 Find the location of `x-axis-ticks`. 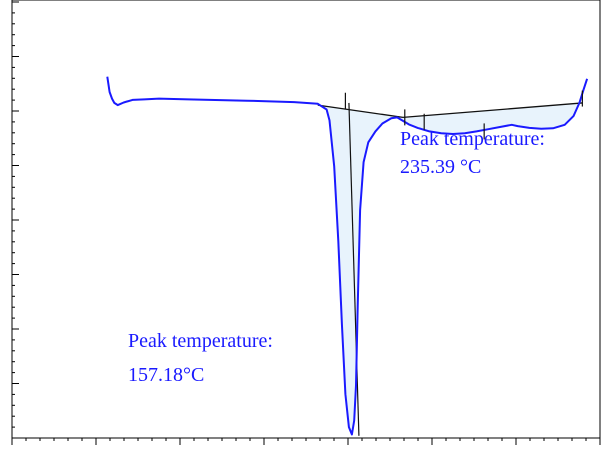

x-axis-ticks is located at coordinates (306, 441).